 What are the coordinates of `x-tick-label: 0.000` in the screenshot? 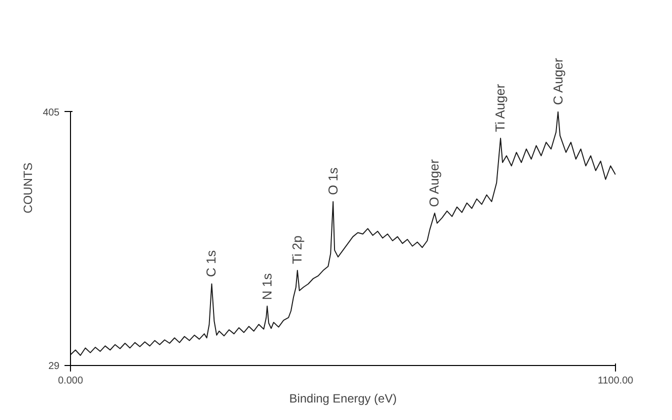 It's located at (71, 381).